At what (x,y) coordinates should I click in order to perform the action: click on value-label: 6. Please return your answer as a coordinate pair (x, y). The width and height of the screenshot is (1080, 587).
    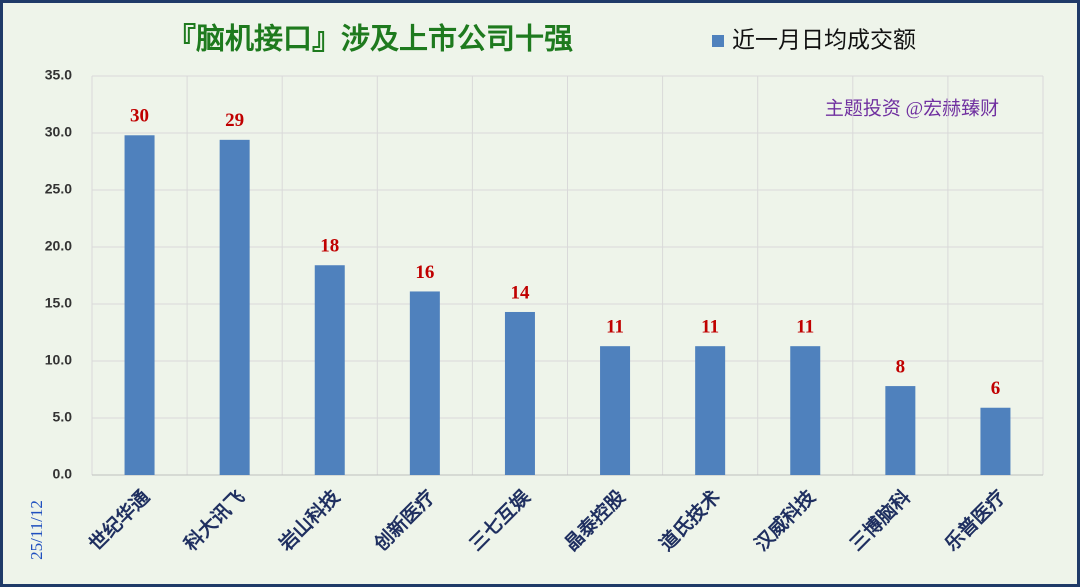
    Looking at the image, I should click on (996, 388).